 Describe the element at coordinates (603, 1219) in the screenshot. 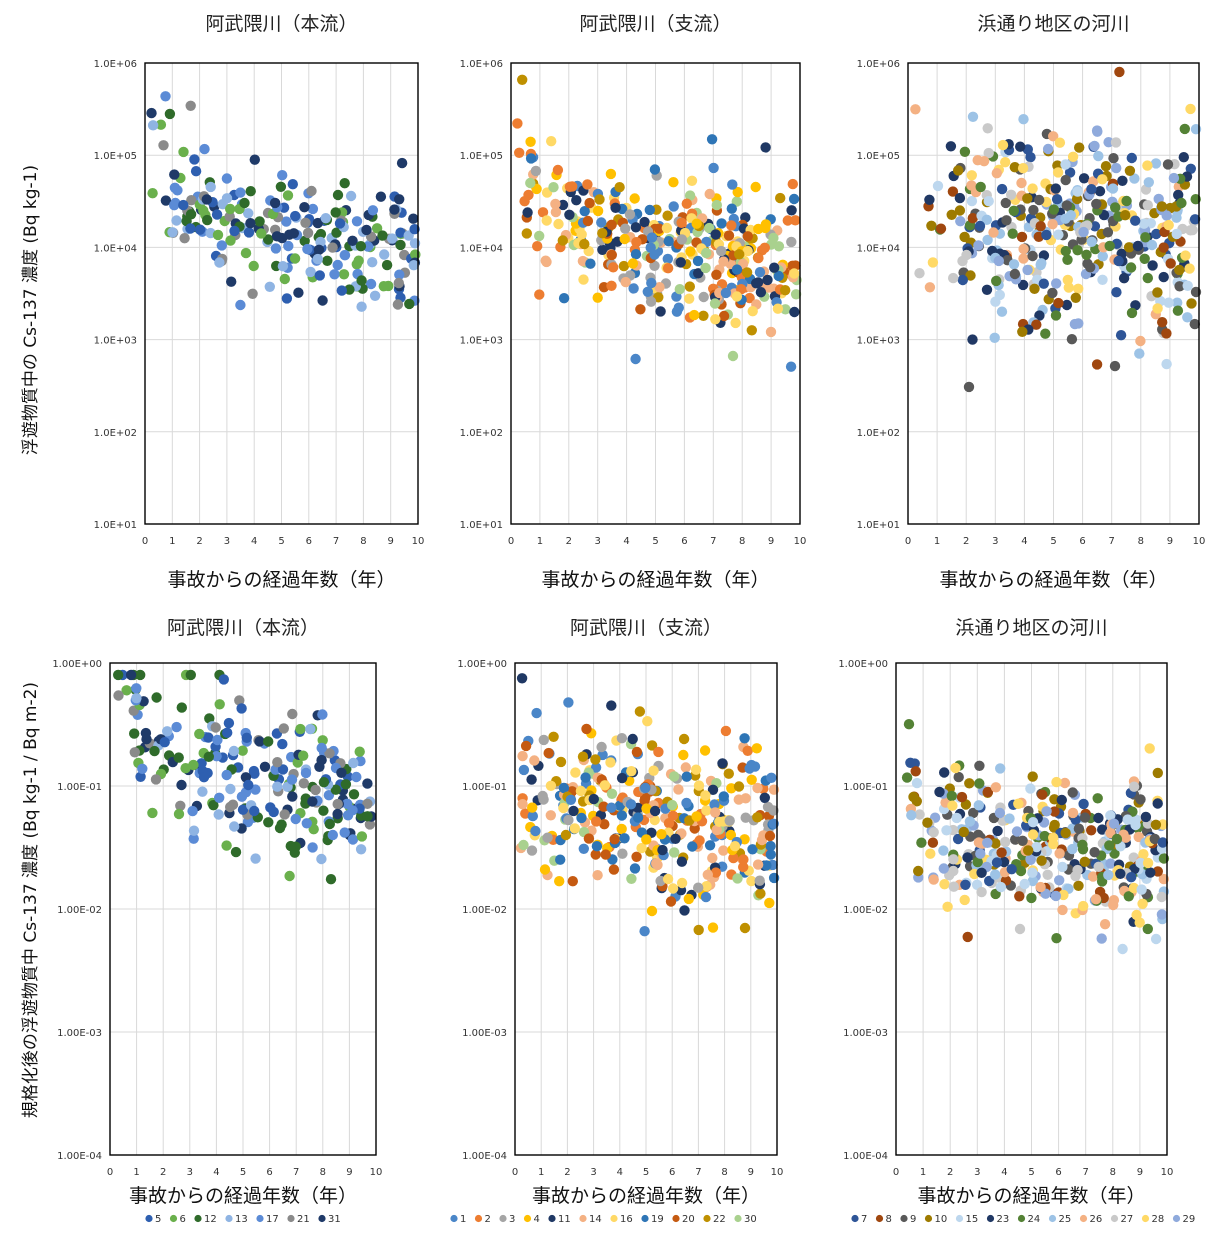

I see `legend-trib: 1 2 3 4 11 14 16 19 20 22 30` at that location.